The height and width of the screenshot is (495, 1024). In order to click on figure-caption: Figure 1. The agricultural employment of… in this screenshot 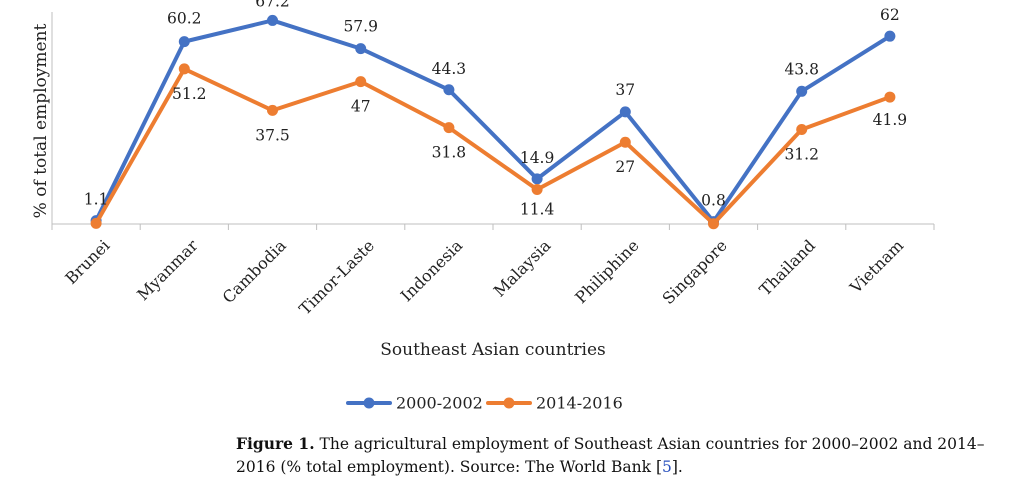, I will do `click(621, 455)`.